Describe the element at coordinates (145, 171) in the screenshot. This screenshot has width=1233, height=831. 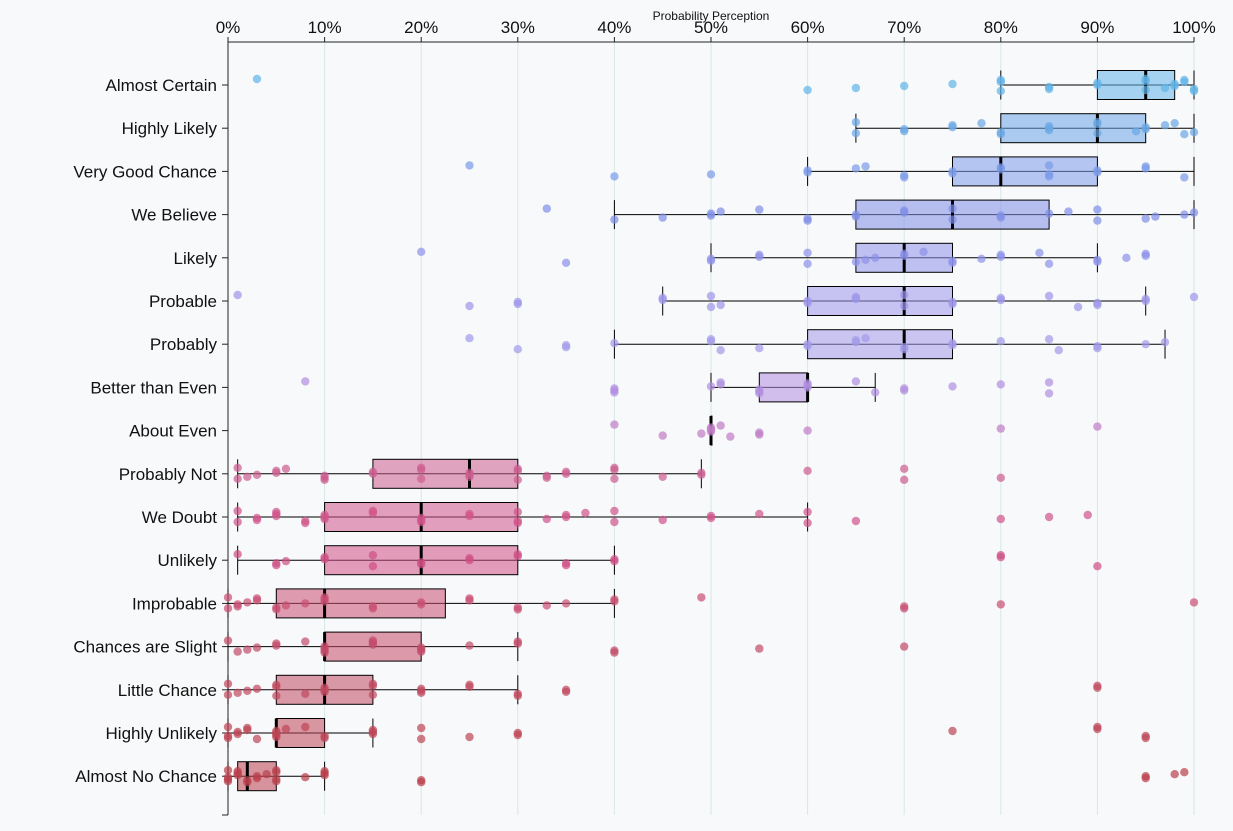
I see `category-label: Very Good Chance` at that location.